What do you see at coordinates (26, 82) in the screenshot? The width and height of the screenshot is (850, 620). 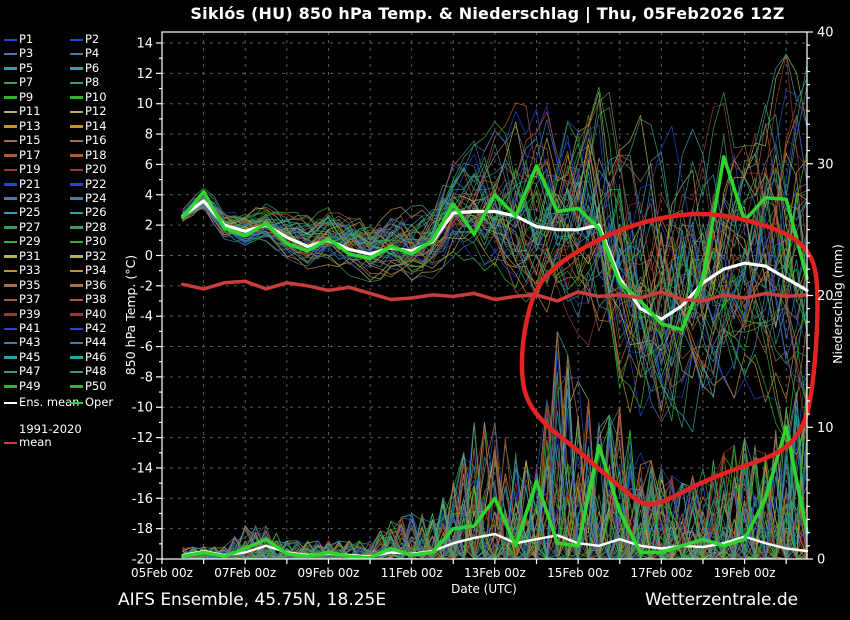 I see `legend-label: P7` at bounding box center [26, 82].